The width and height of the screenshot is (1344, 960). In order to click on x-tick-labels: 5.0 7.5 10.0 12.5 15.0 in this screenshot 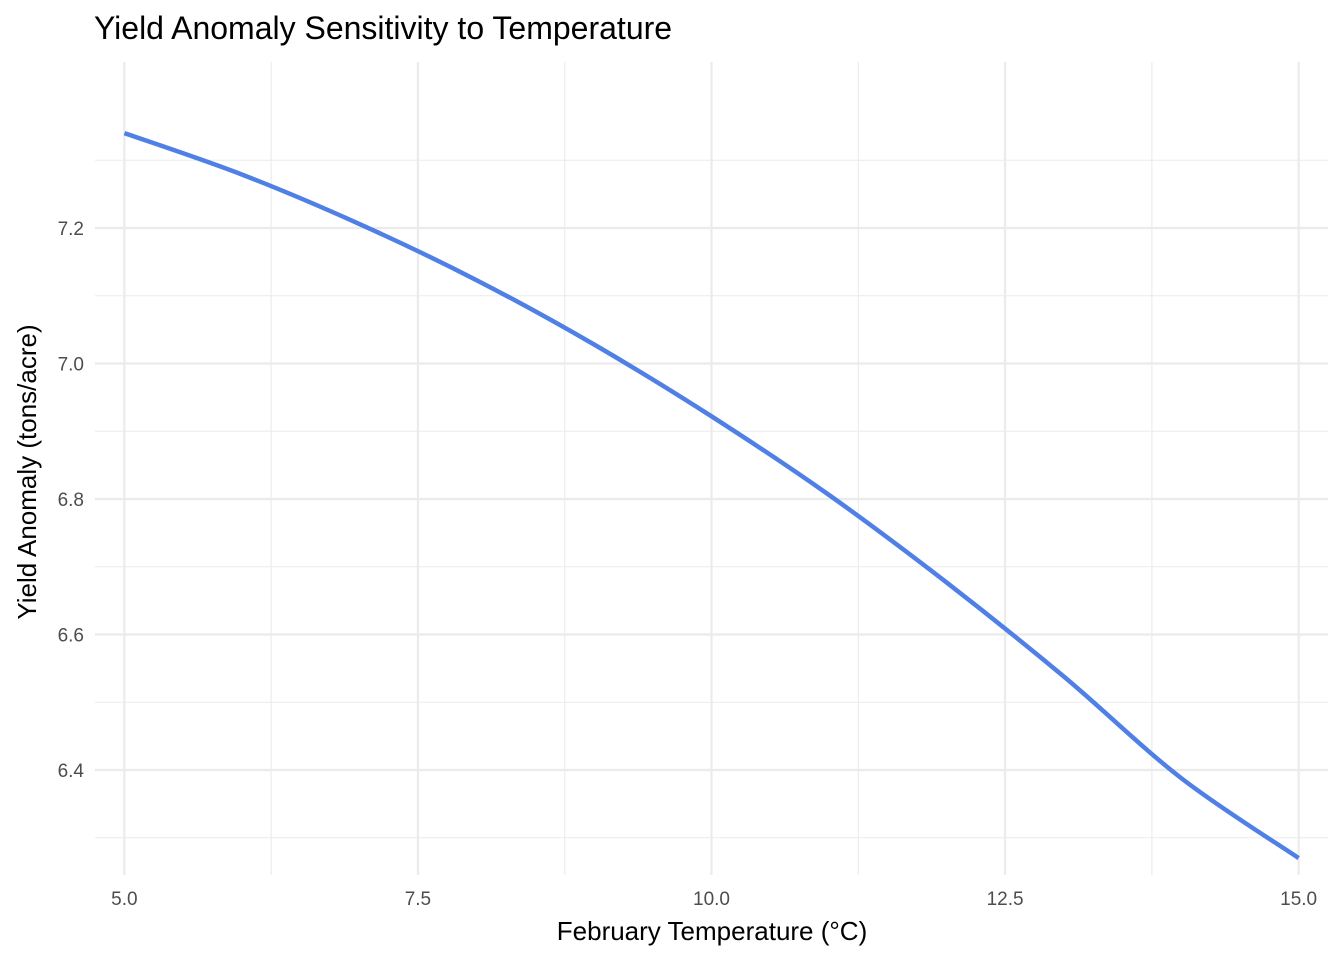, I will do `click(714, 899)`.